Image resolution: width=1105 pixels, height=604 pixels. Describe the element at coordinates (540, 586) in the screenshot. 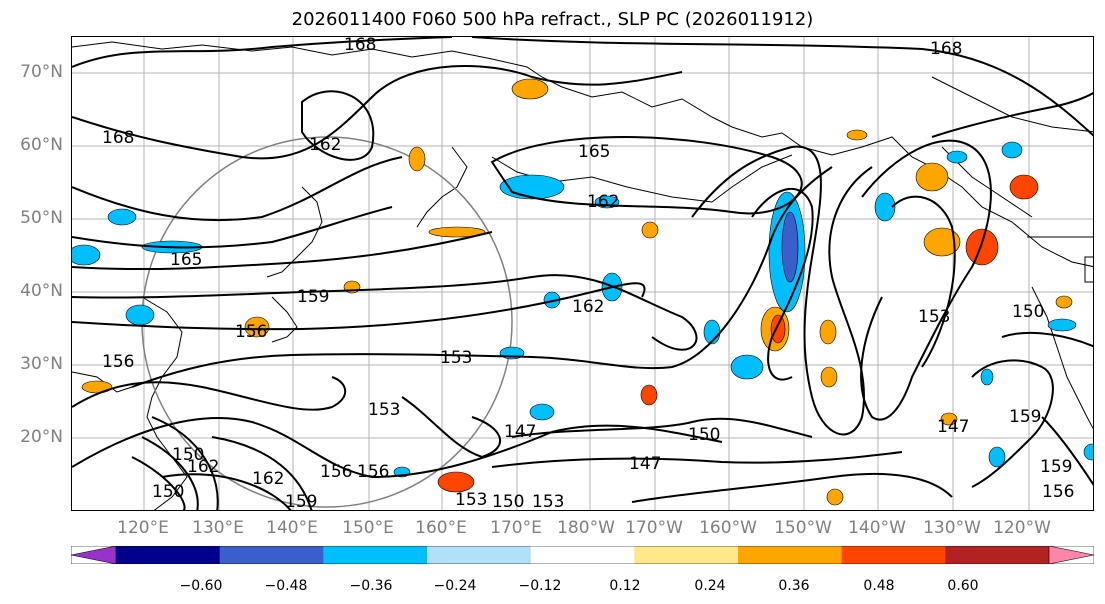

I see `colorbar-tick: −0.12` at that location.